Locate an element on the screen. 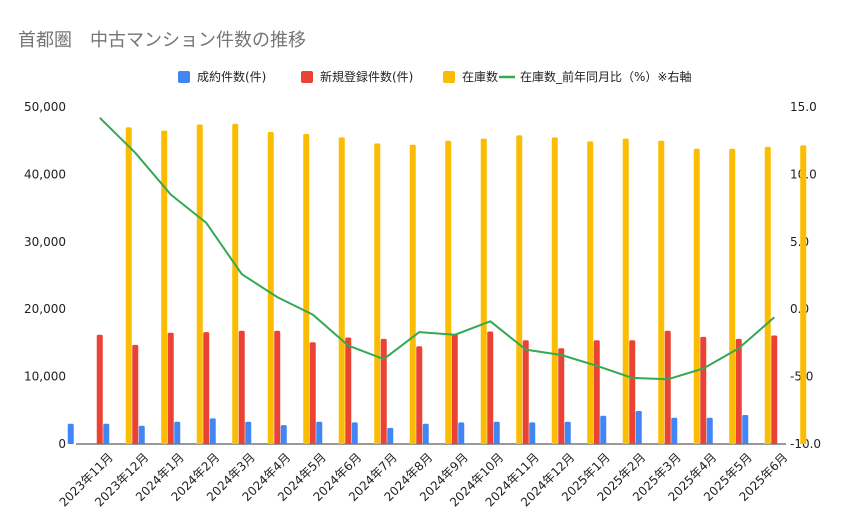 The image size is (855, 530). legend-label: 在庫数_前年同月比（%）※右軸 is located at coordinates (605, 76).